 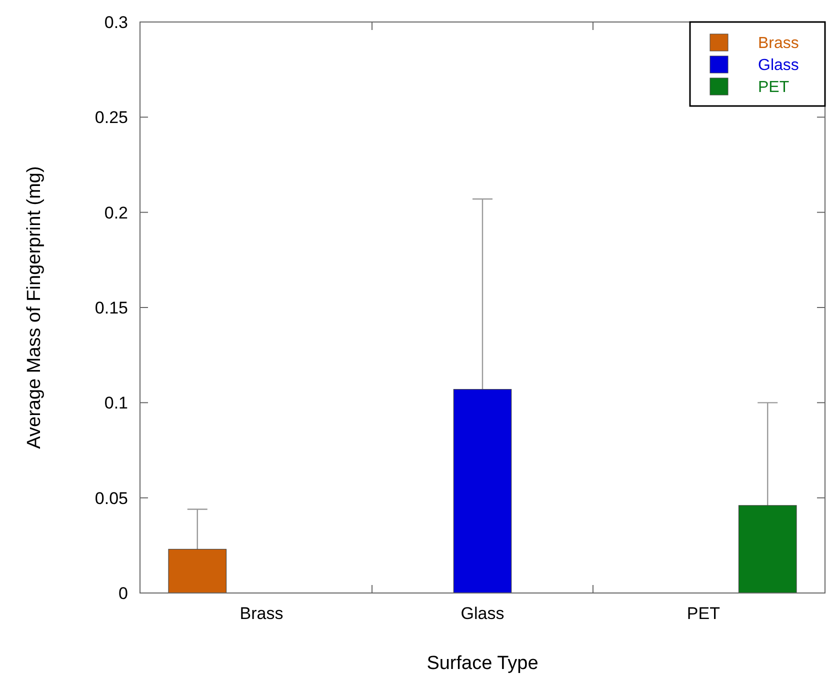 What do you see at coordinates (123, 593) in the screenshot?
I see `y-tick-label: 0` at bounding box center [123, 593].